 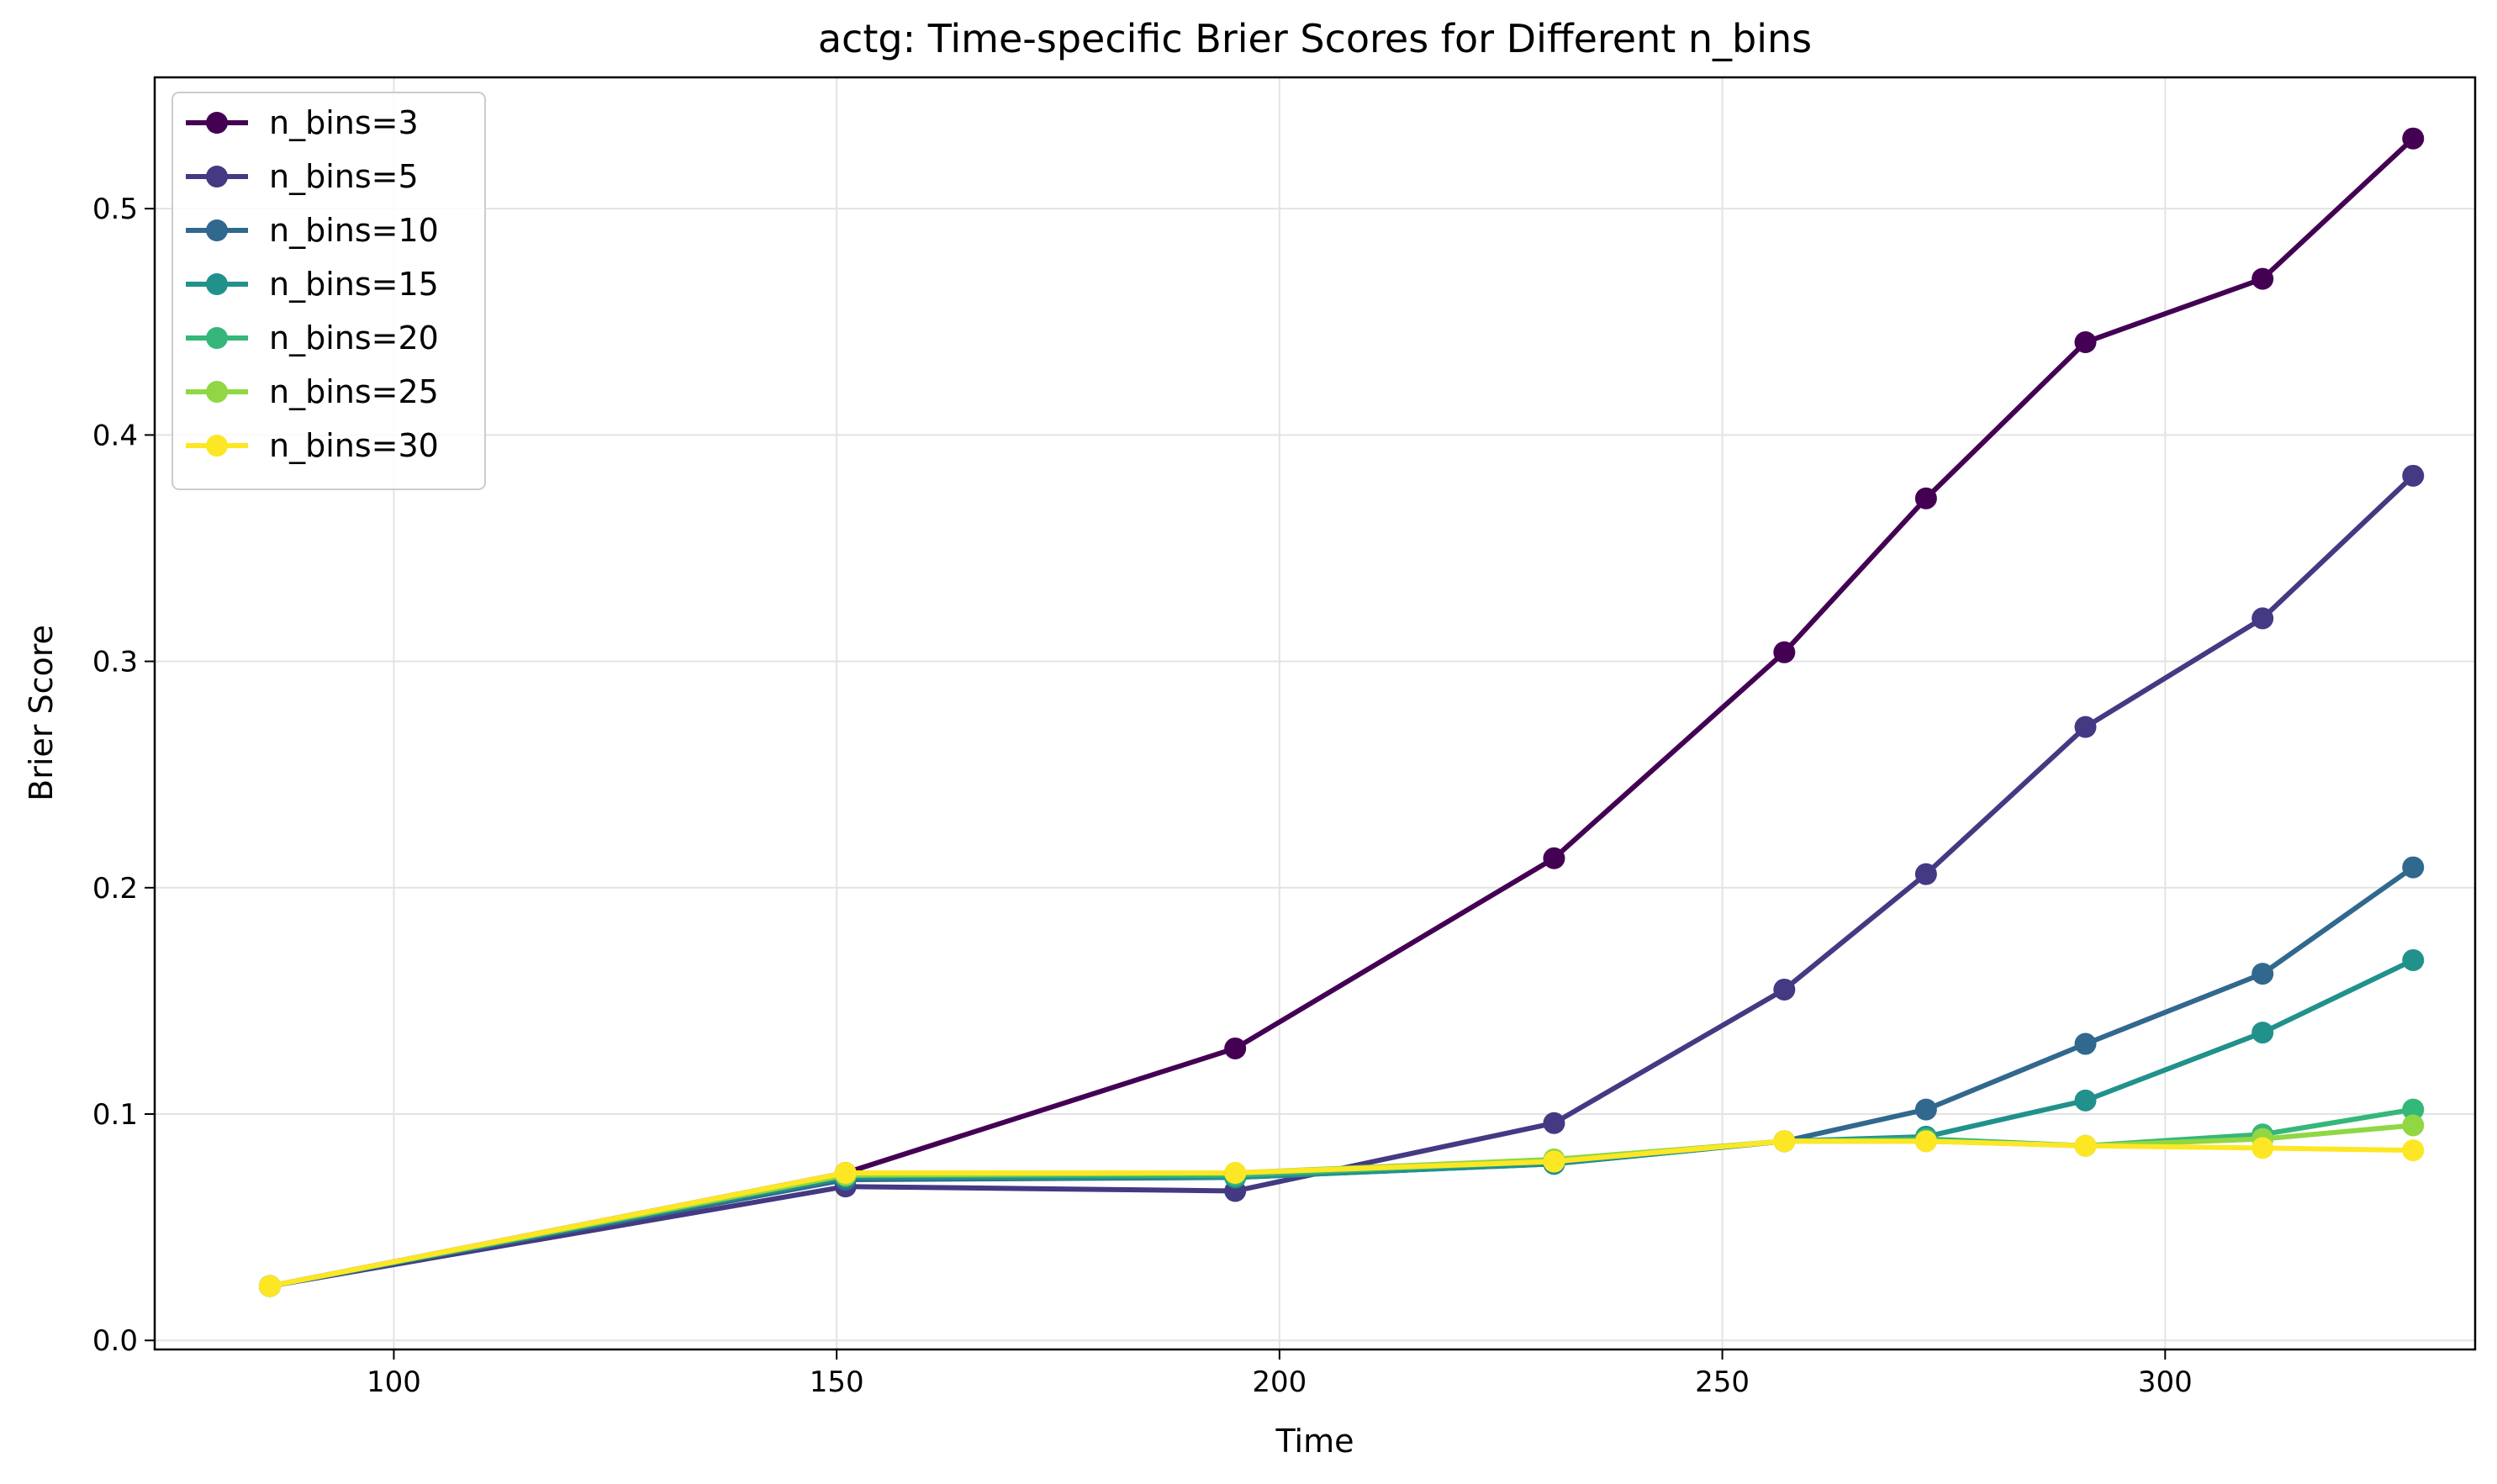 I want to click on legend-item: n_bins=25, so click(x=312, y=391).